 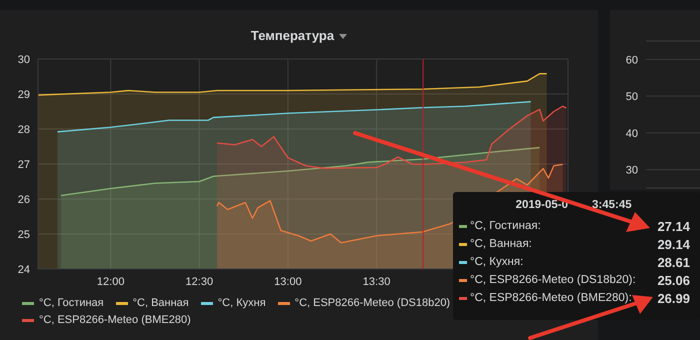 What do you see at coordinates (24, 94) in the screenshot?
I see `y-tick-label: 29` at bounding box center [24, 94].